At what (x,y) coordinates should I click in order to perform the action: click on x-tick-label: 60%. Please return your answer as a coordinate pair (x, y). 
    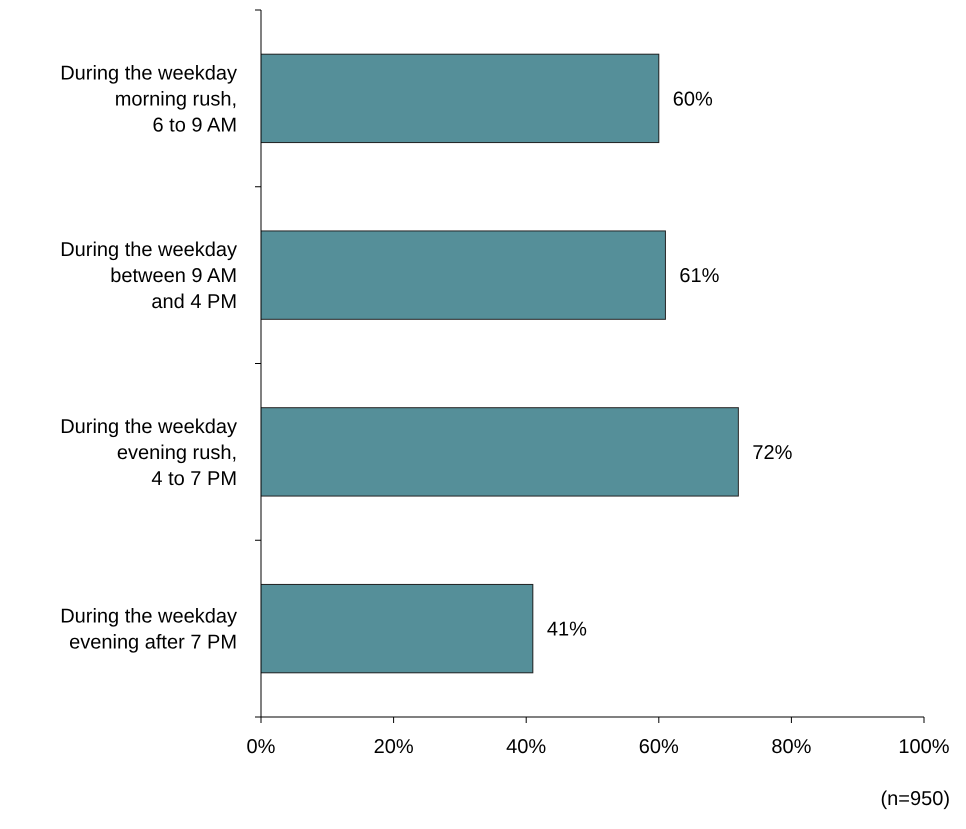
    Looking at the image, I should click on (659, 747).